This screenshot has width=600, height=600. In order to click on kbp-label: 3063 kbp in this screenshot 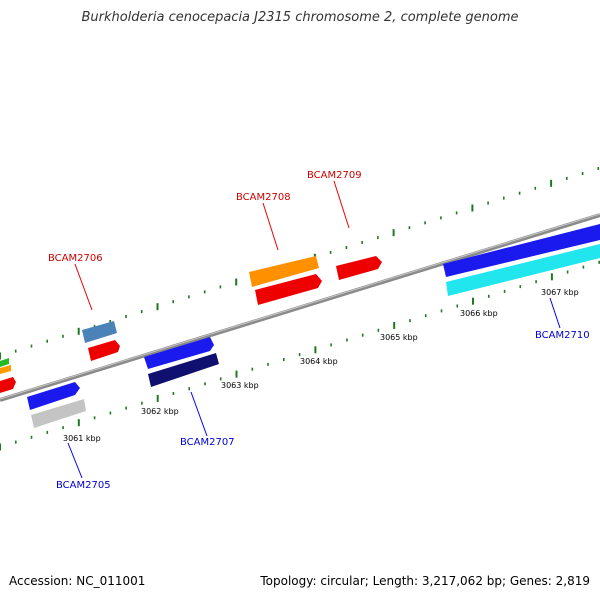, I will do `click(240, 385)`.